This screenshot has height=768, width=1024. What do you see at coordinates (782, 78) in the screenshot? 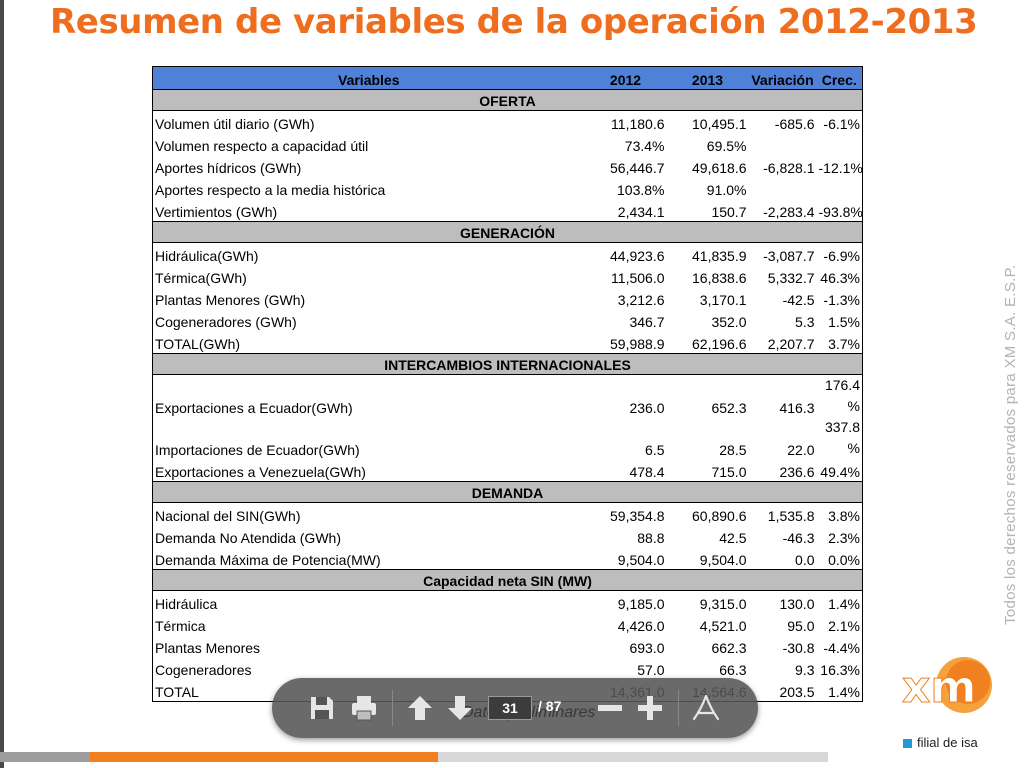
I see `header-variacion: Variación` at bounding box center [782, 78].